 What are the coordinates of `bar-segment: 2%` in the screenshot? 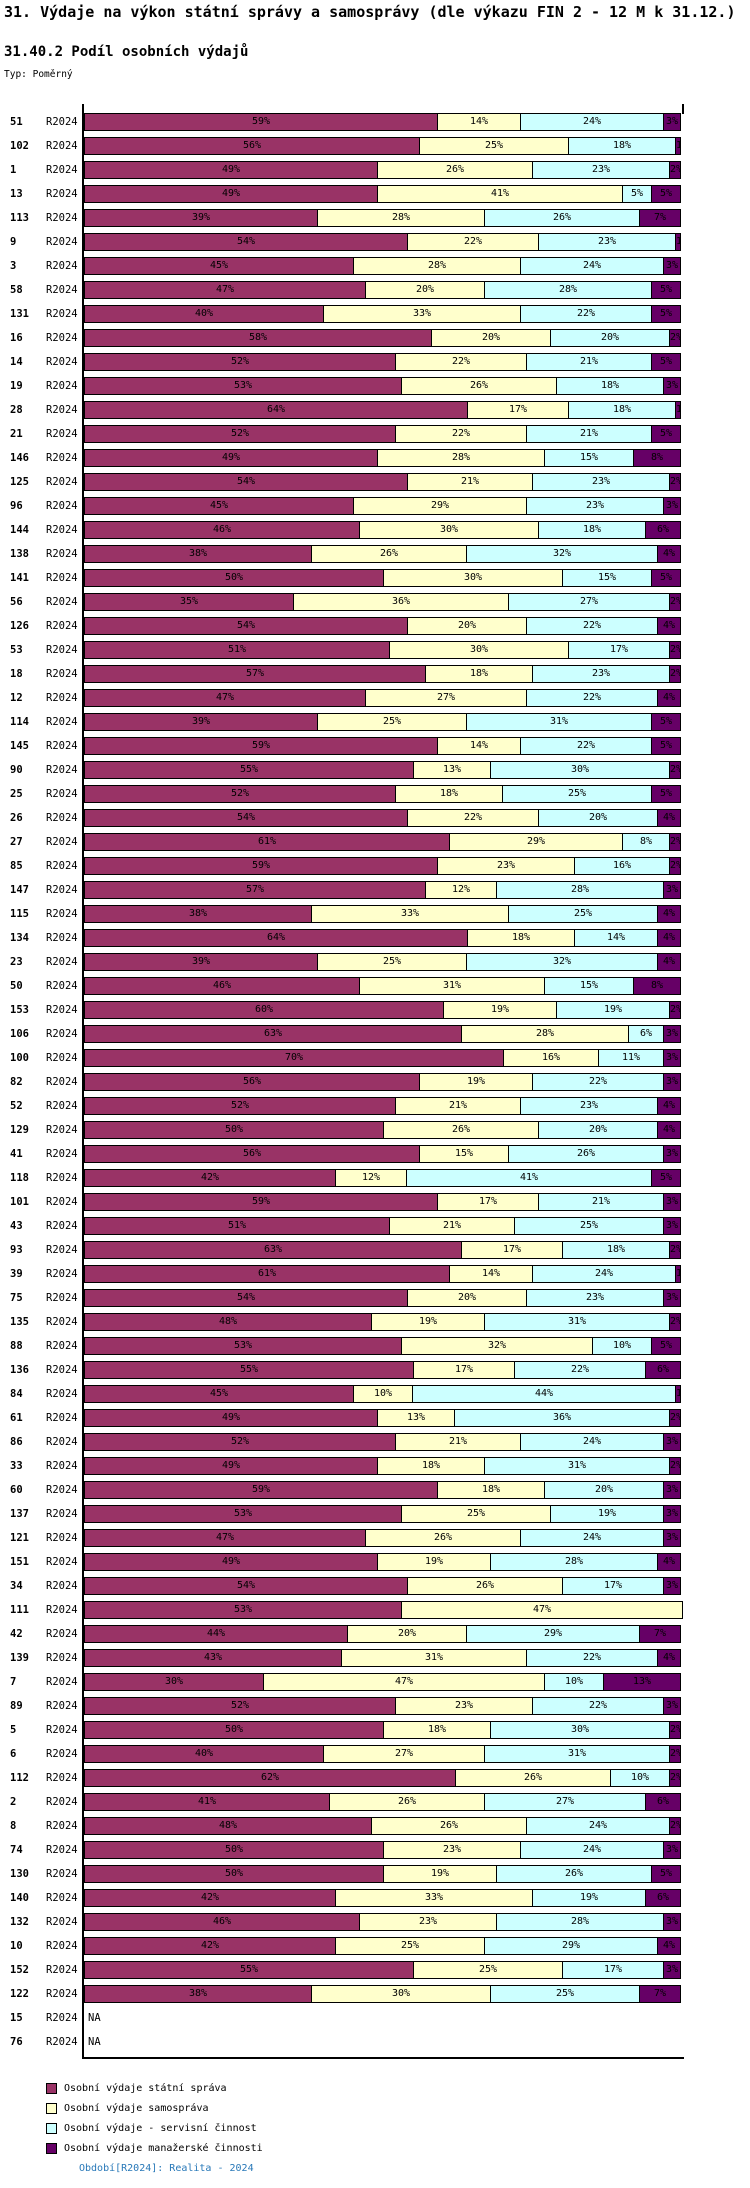 It's located at (675, 1754).